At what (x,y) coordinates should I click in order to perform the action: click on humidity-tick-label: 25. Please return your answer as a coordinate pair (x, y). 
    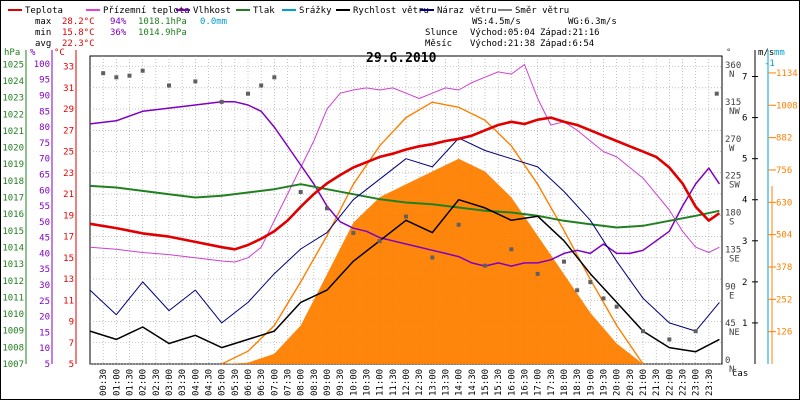
    Looking at the image, I should click on (44, 302).